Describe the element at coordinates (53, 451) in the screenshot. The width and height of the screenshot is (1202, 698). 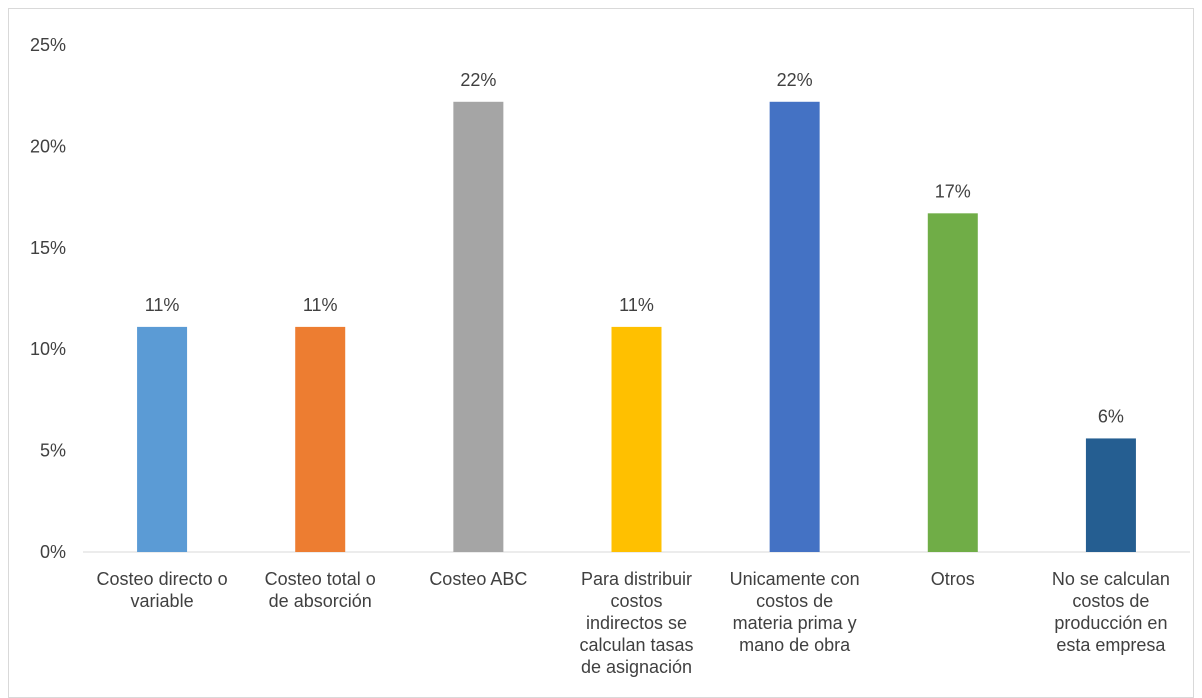
I see `y-tick-label: 5%` at that location.